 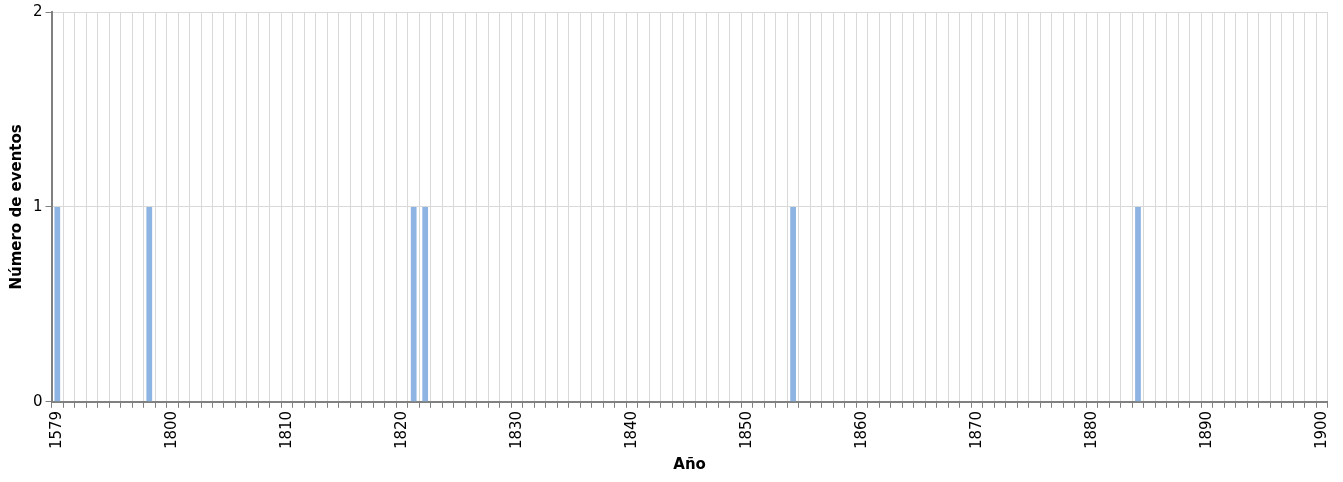 What do you see at coordinates (1320, 430) in the screenshot?
I see `x-tick-label: 1900` at bounding box center [1320, 430].